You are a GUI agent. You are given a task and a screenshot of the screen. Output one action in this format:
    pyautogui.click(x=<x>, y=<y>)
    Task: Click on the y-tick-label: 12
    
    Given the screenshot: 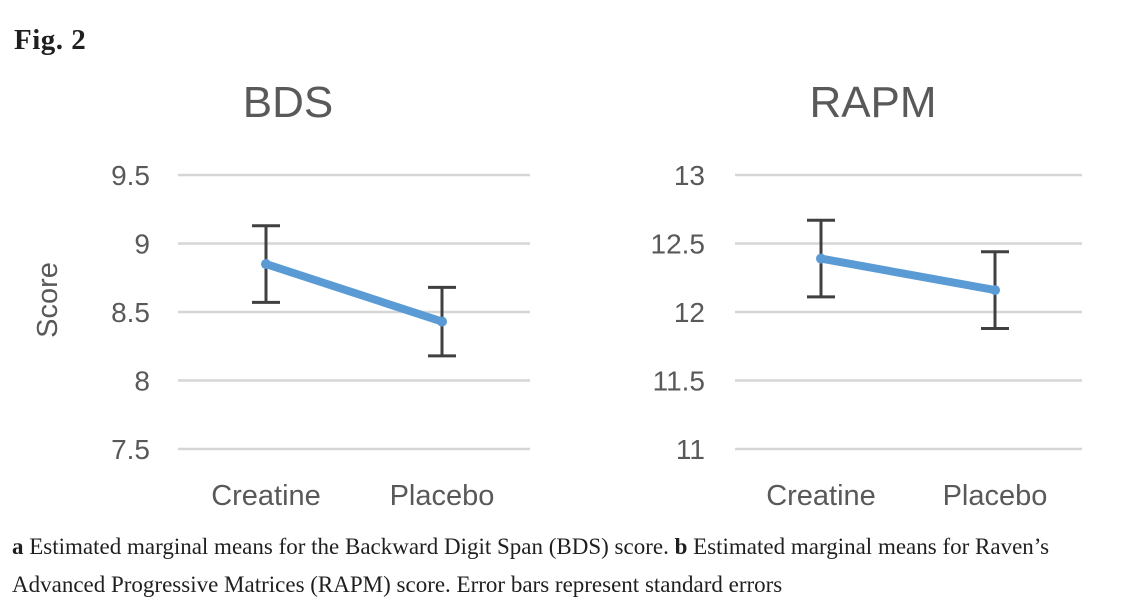 What is the action you would take?
    pyautogui.click(x=689, y=312)
    